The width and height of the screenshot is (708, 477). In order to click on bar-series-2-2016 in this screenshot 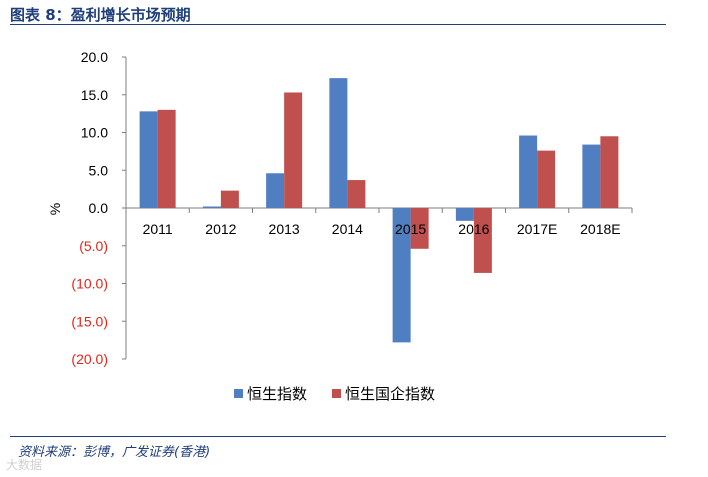, I will do `click(482, 240)`.